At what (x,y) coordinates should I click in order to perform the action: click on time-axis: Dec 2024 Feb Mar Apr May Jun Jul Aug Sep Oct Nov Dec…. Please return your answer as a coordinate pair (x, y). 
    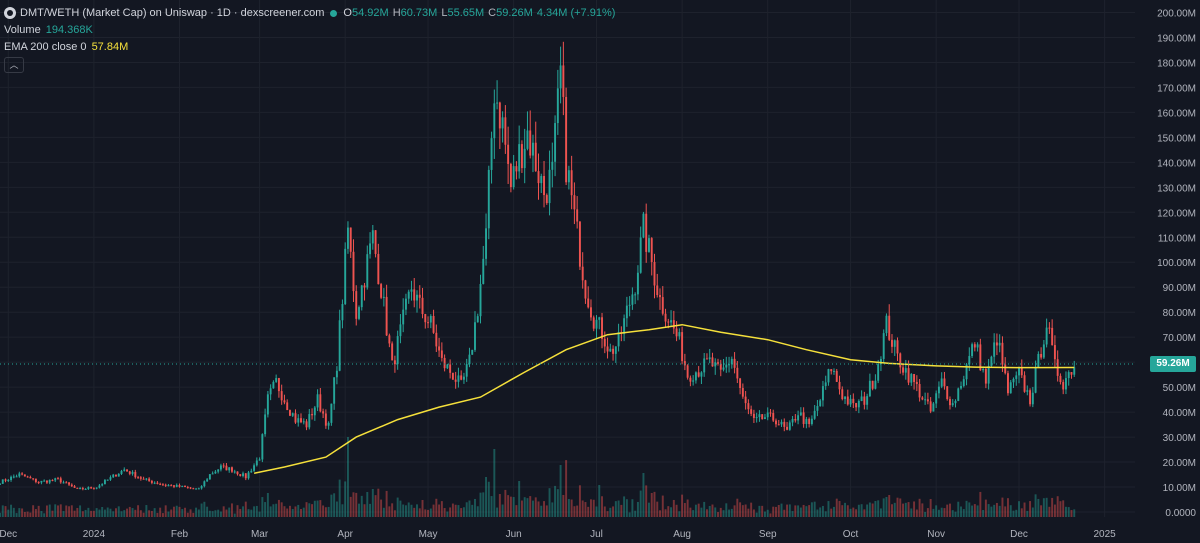
    Looking at the image, I should click on (558, 534).